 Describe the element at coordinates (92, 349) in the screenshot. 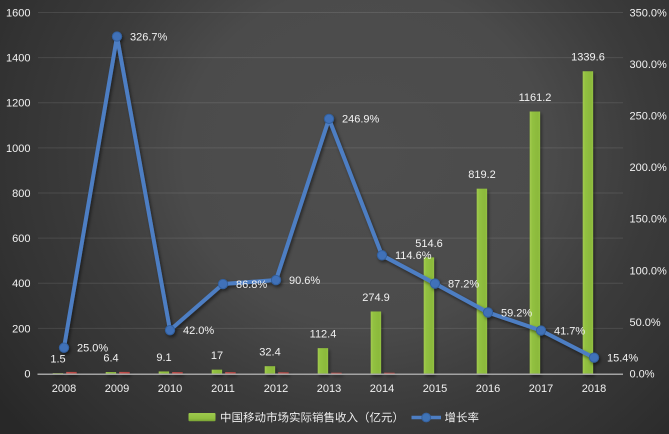

I see `svg-text: 25.0%` at that location.